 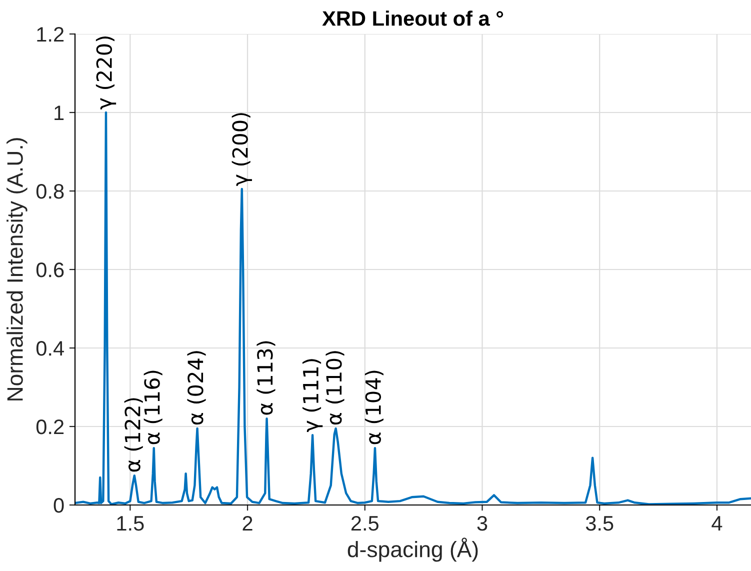 What do you see at coordinates (413, 18) in the screenshot?
I see `chart-title: XRD Lineout of a °` at bounding box center [413, 18].